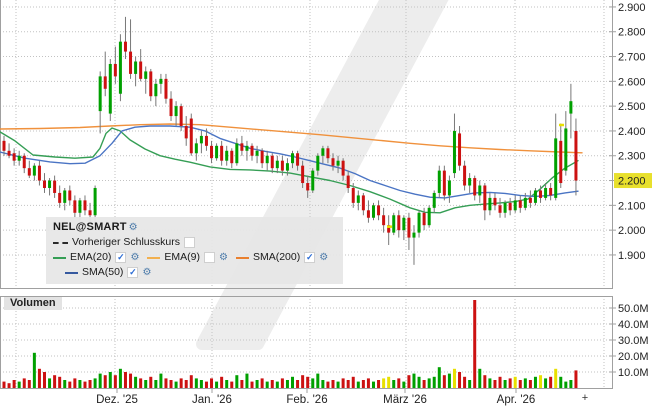  What do you see at coordinates (126, 242) in the screenshot?
I see `prev-close-label: Vorheriger Schlusskurs` at bounding box center [126, 242].